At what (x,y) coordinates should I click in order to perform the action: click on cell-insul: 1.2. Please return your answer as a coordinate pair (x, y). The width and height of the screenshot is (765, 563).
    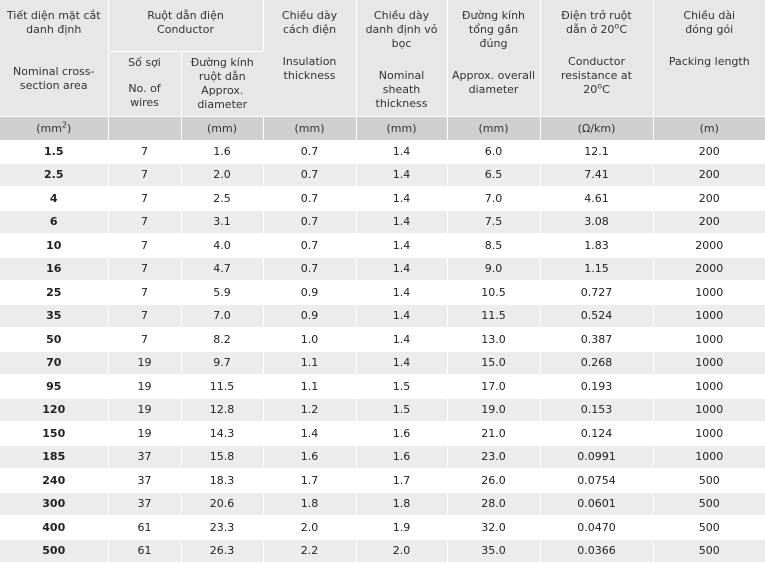
    Looking at the image, I should click on (310, 410).